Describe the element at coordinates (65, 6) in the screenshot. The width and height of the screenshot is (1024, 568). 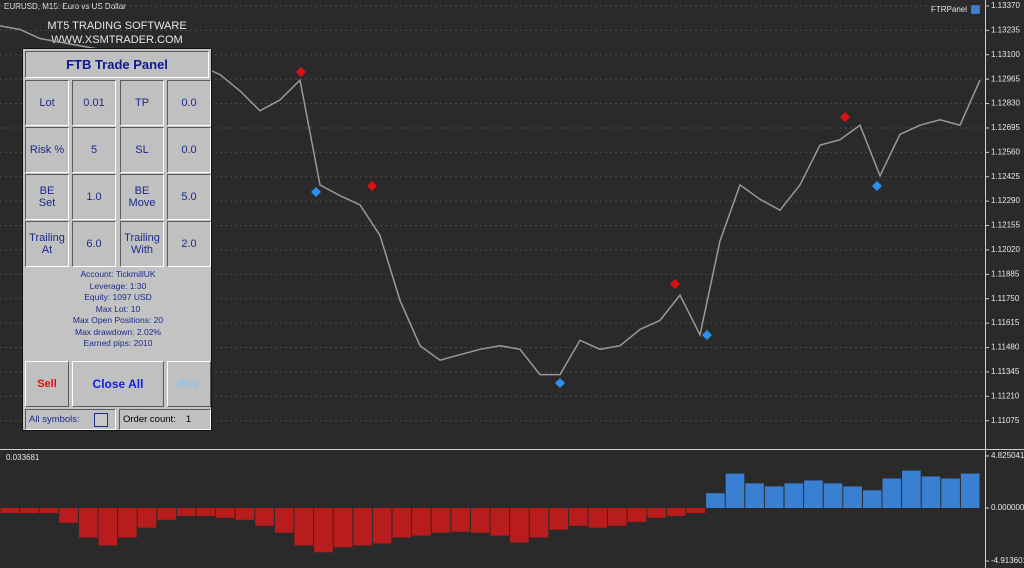
I see `symbol-title: EURUSD, M15: Euro vs US Dollar` at that location.